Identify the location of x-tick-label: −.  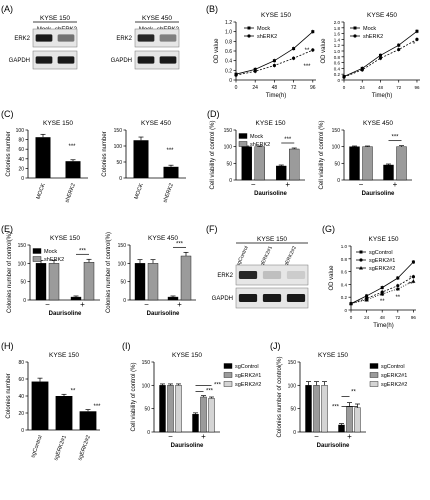
(253, 184).